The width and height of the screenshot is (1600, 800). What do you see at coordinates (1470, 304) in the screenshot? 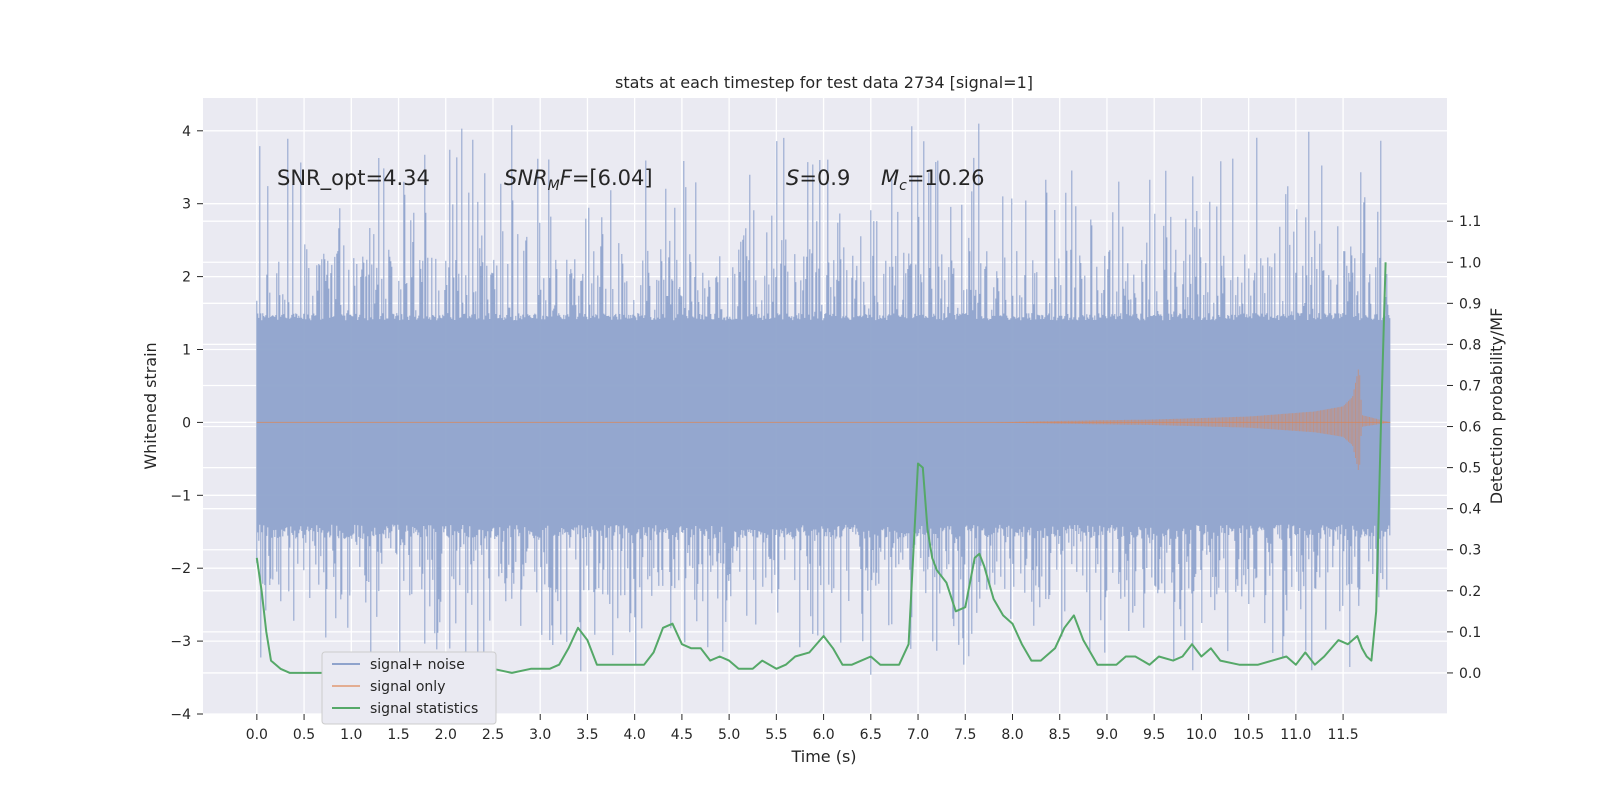
I see `y-right-tick-label: 0.9` at bounding box center [1470, 304].